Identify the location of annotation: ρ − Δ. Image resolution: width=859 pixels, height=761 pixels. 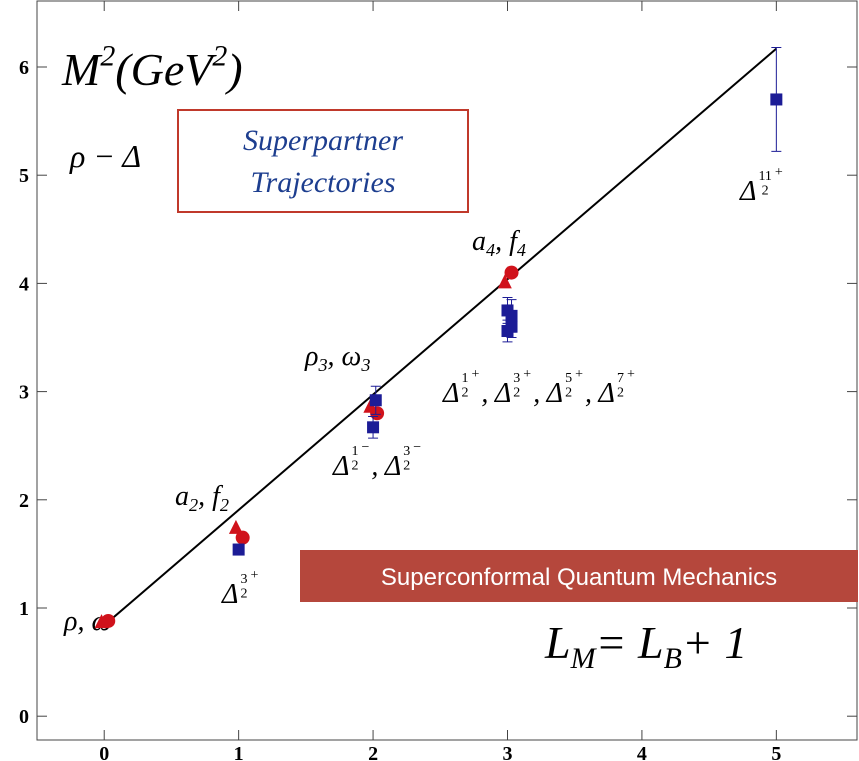
(105, 156).